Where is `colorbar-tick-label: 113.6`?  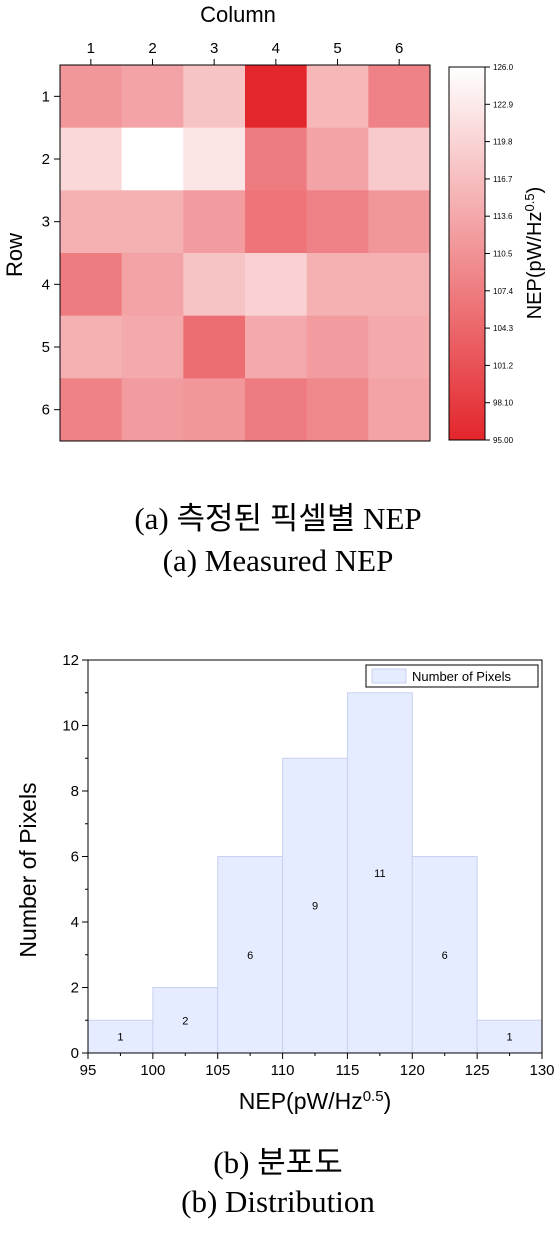 colorbar-tick-label: 113.6 is located at coordinates (503, 216).